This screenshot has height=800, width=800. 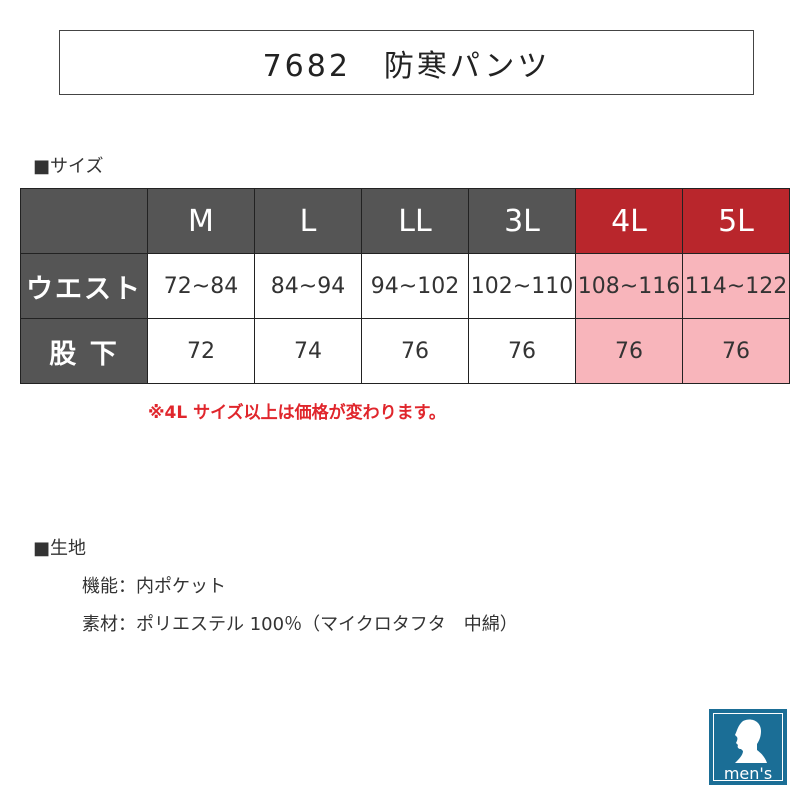 I want to click on table-row: 股 下 72 74 76 76 76 76, so click(x=405, y=351).